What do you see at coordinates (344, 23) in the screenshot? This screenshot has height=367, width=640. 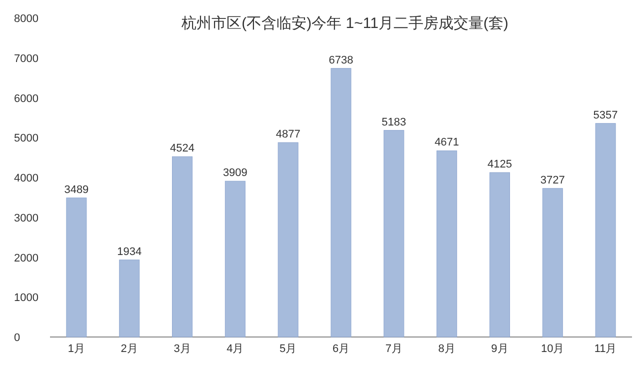 I see `chart-title: 杭州市区(不含临安)今年 1~11月二手房成交量(套)` at bounding box center [344, 23].